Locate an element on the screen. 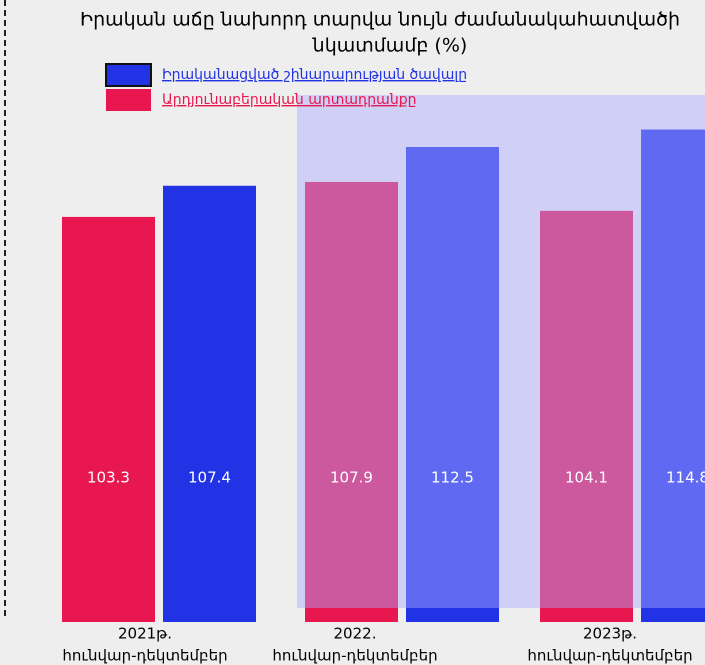  x-tick-label: 2022. is located at coordinates (355, 634).